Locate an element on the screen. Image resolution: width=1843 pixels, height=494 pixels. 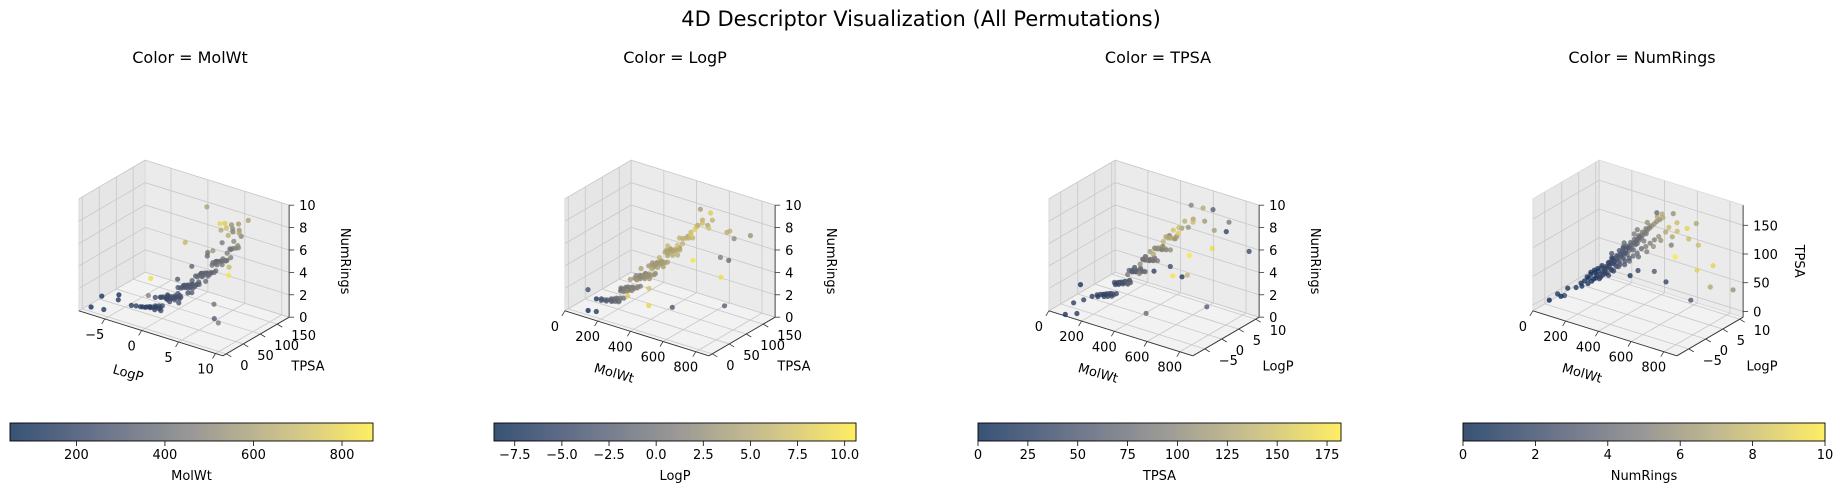
colorbar-tick-label: 6 is located at coordinates (1680, 455).